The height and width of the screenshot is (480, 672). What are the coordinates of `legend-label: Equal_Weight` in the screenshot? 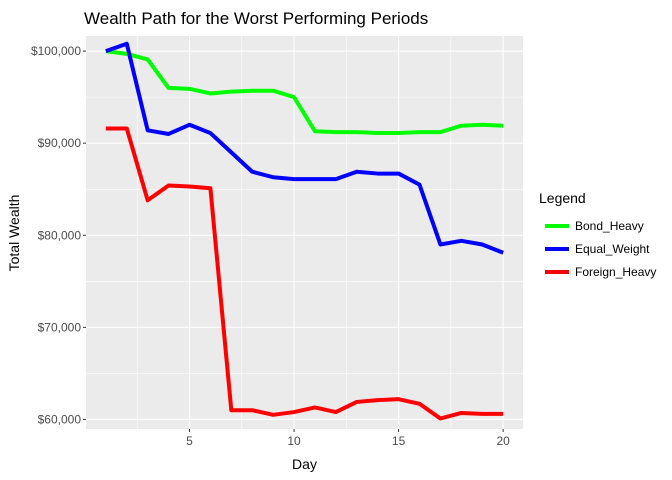 It's located at (612, 249).